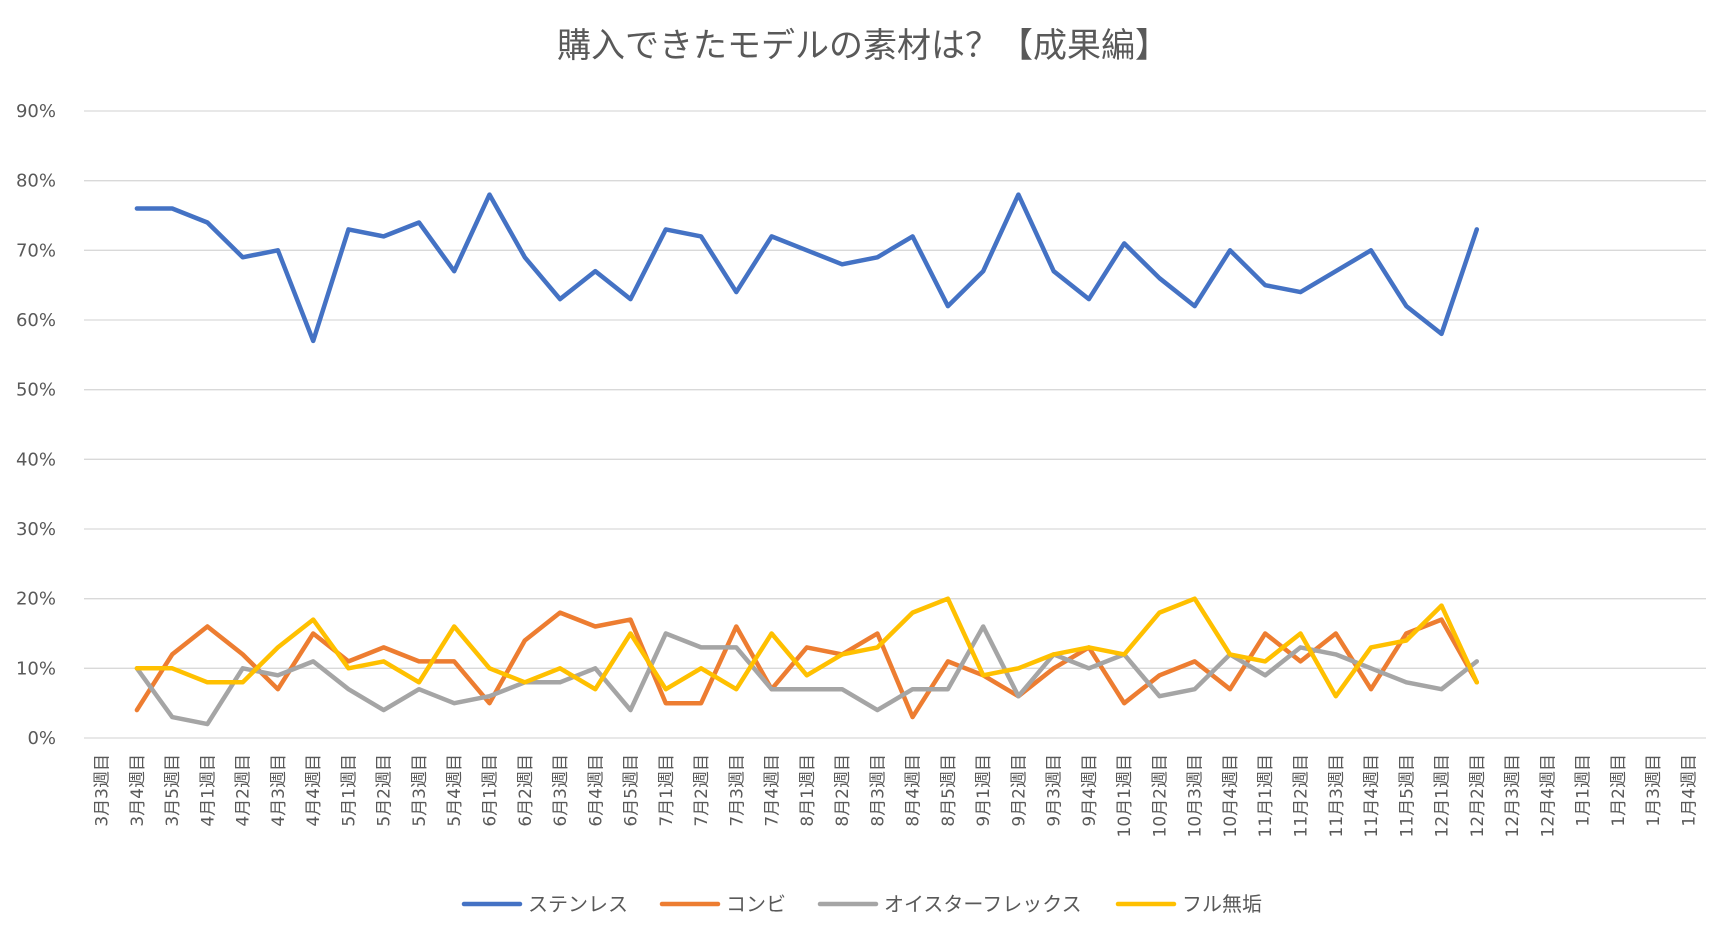  What do you see at coordinates (632, 790) in the screenshot?
I see `x-tick-label: 6月5週目` at bounding box center [632, 790].